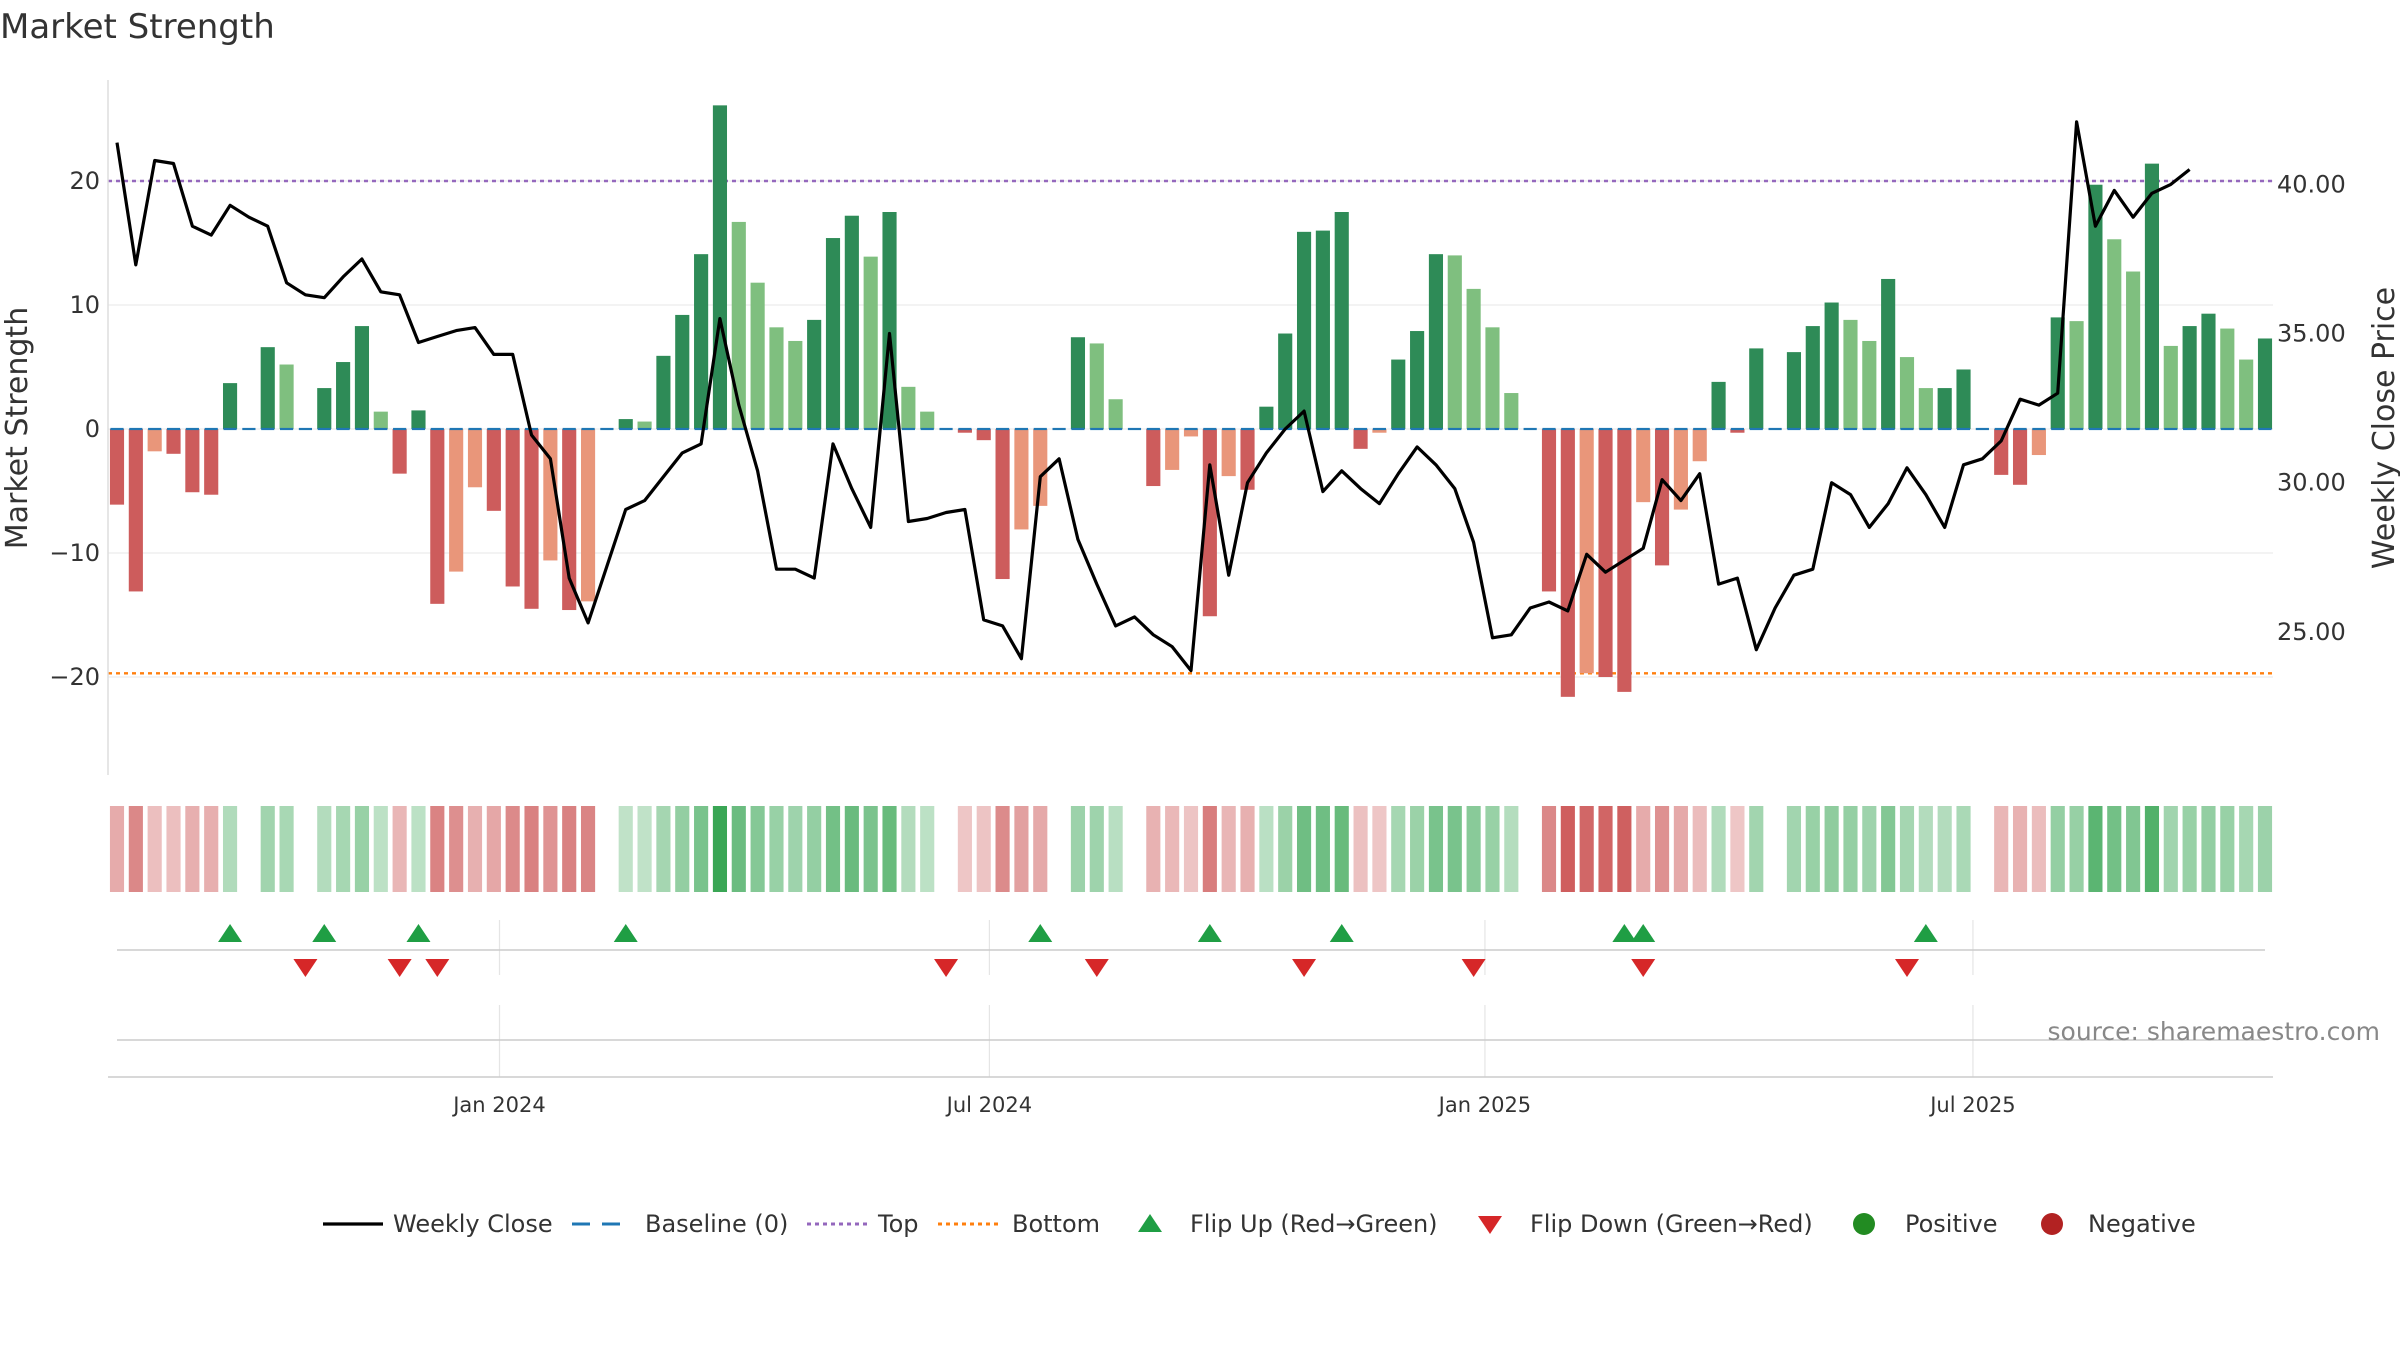  Describe the element at coordinates (1314, 1224) in the screenshot. I see `legend-label: Flip Up (Red→Green)` at that location.